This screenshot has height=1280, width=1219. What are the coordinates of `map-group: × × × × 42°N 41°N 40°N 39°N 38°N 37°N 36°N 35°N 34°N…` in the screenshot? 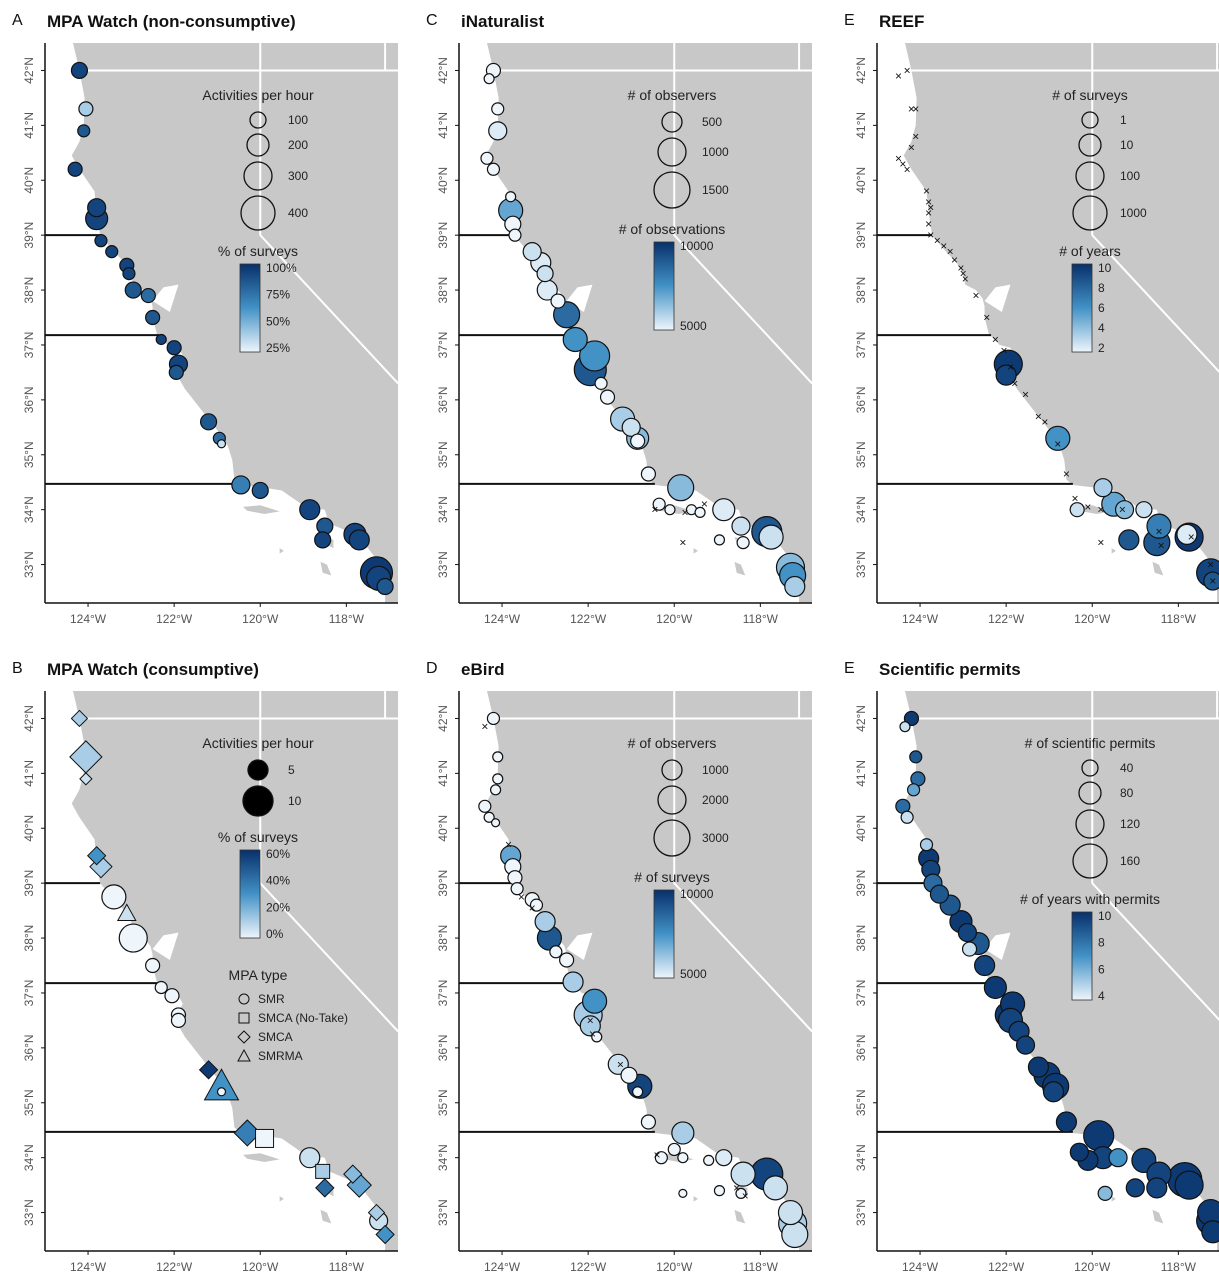 It's located at (624, 334).